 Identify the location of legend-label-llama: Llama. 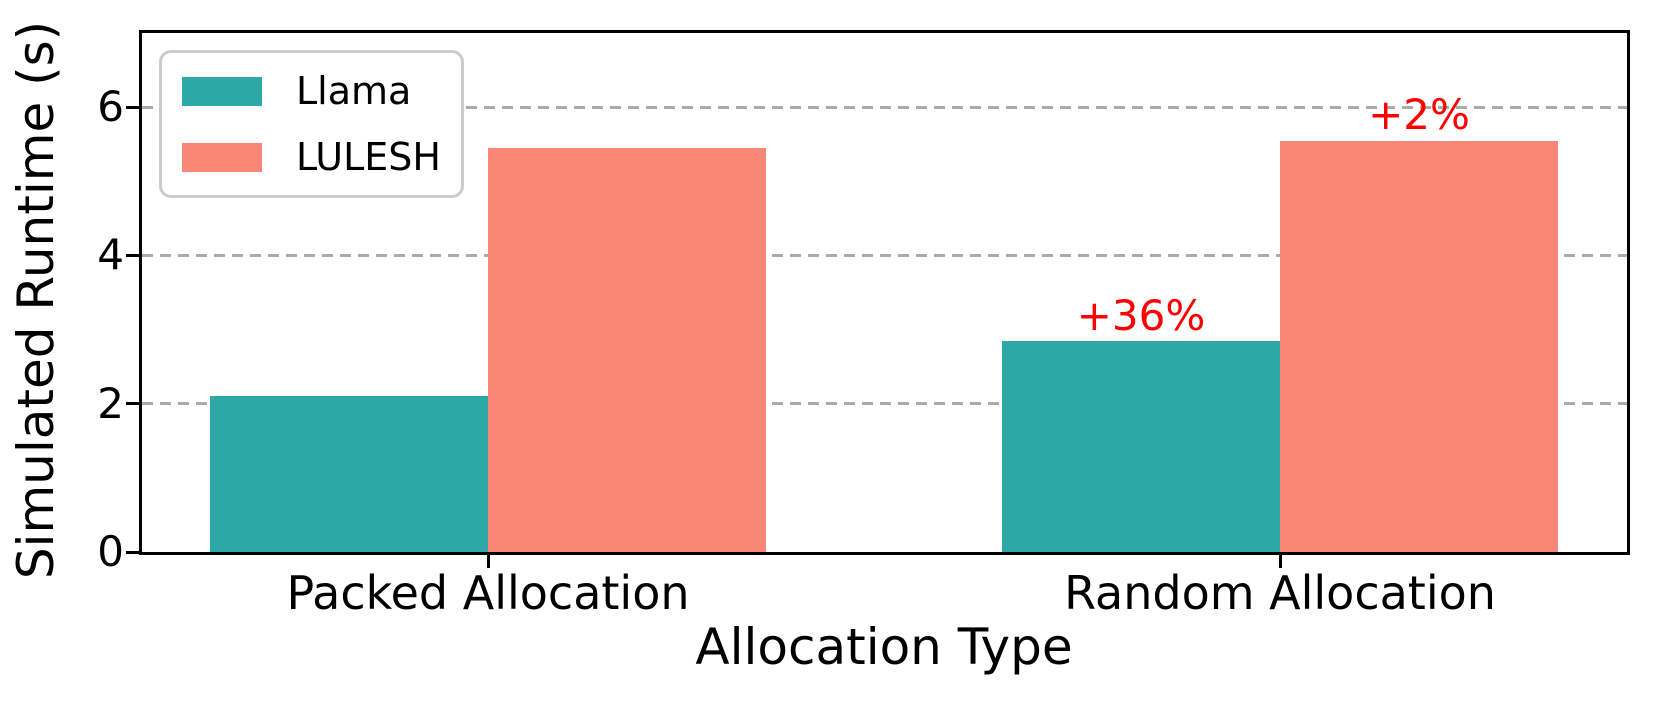
(354, 91).